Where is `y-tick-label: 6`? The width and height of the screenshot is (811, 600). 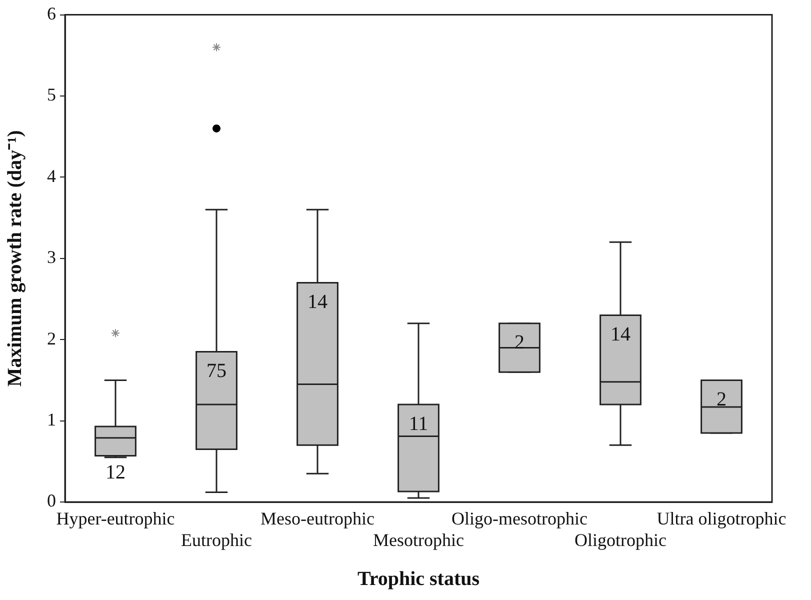
y-tick-label: 6 is located at coordinates (51, 14).